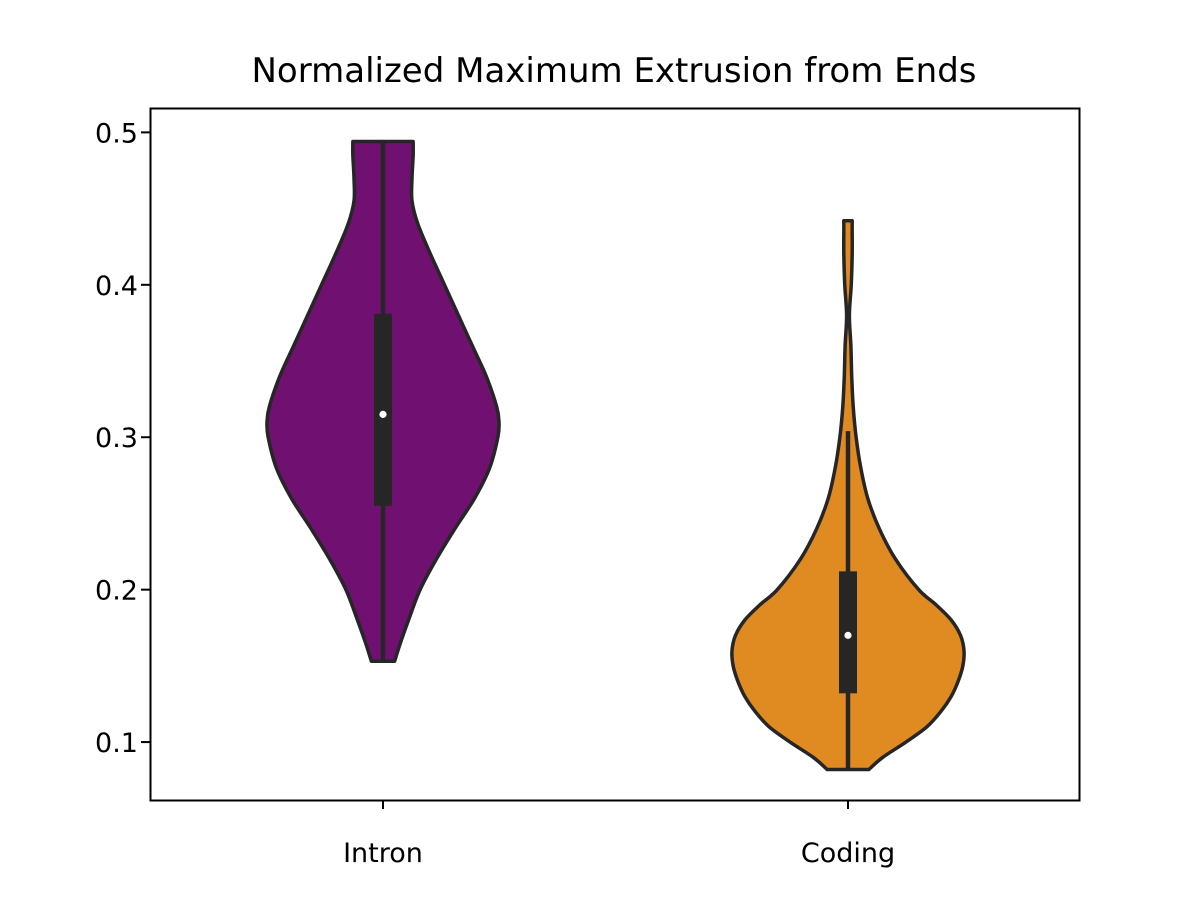 The image size is (1200, 905). I want to click on violin-intron, so click(383, 401).